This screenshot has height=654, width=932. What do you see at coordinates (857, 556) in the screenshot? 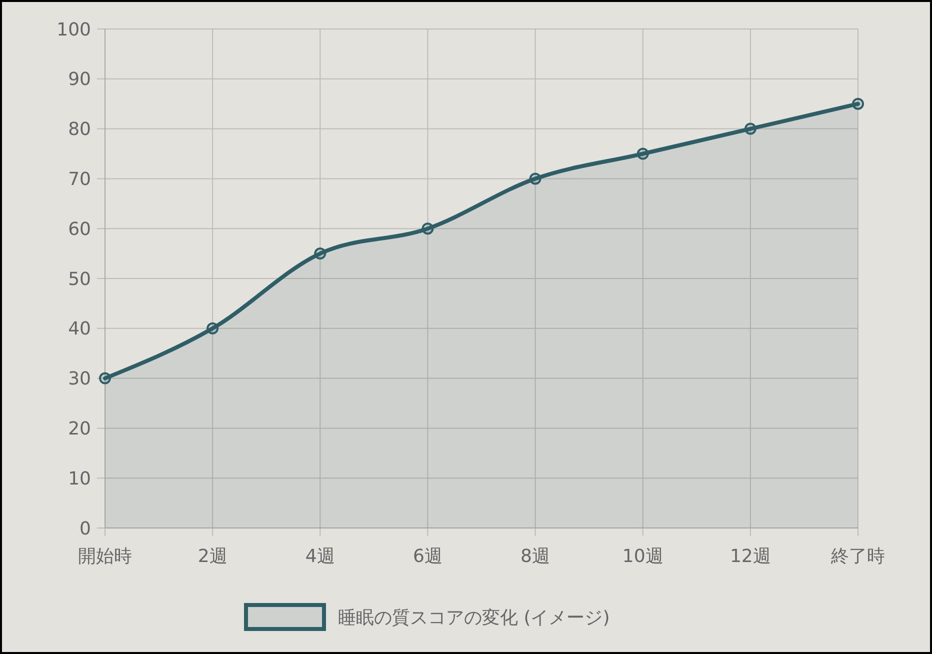
I see `x-tick-label: 終了時` at bounding box center [857, 556].